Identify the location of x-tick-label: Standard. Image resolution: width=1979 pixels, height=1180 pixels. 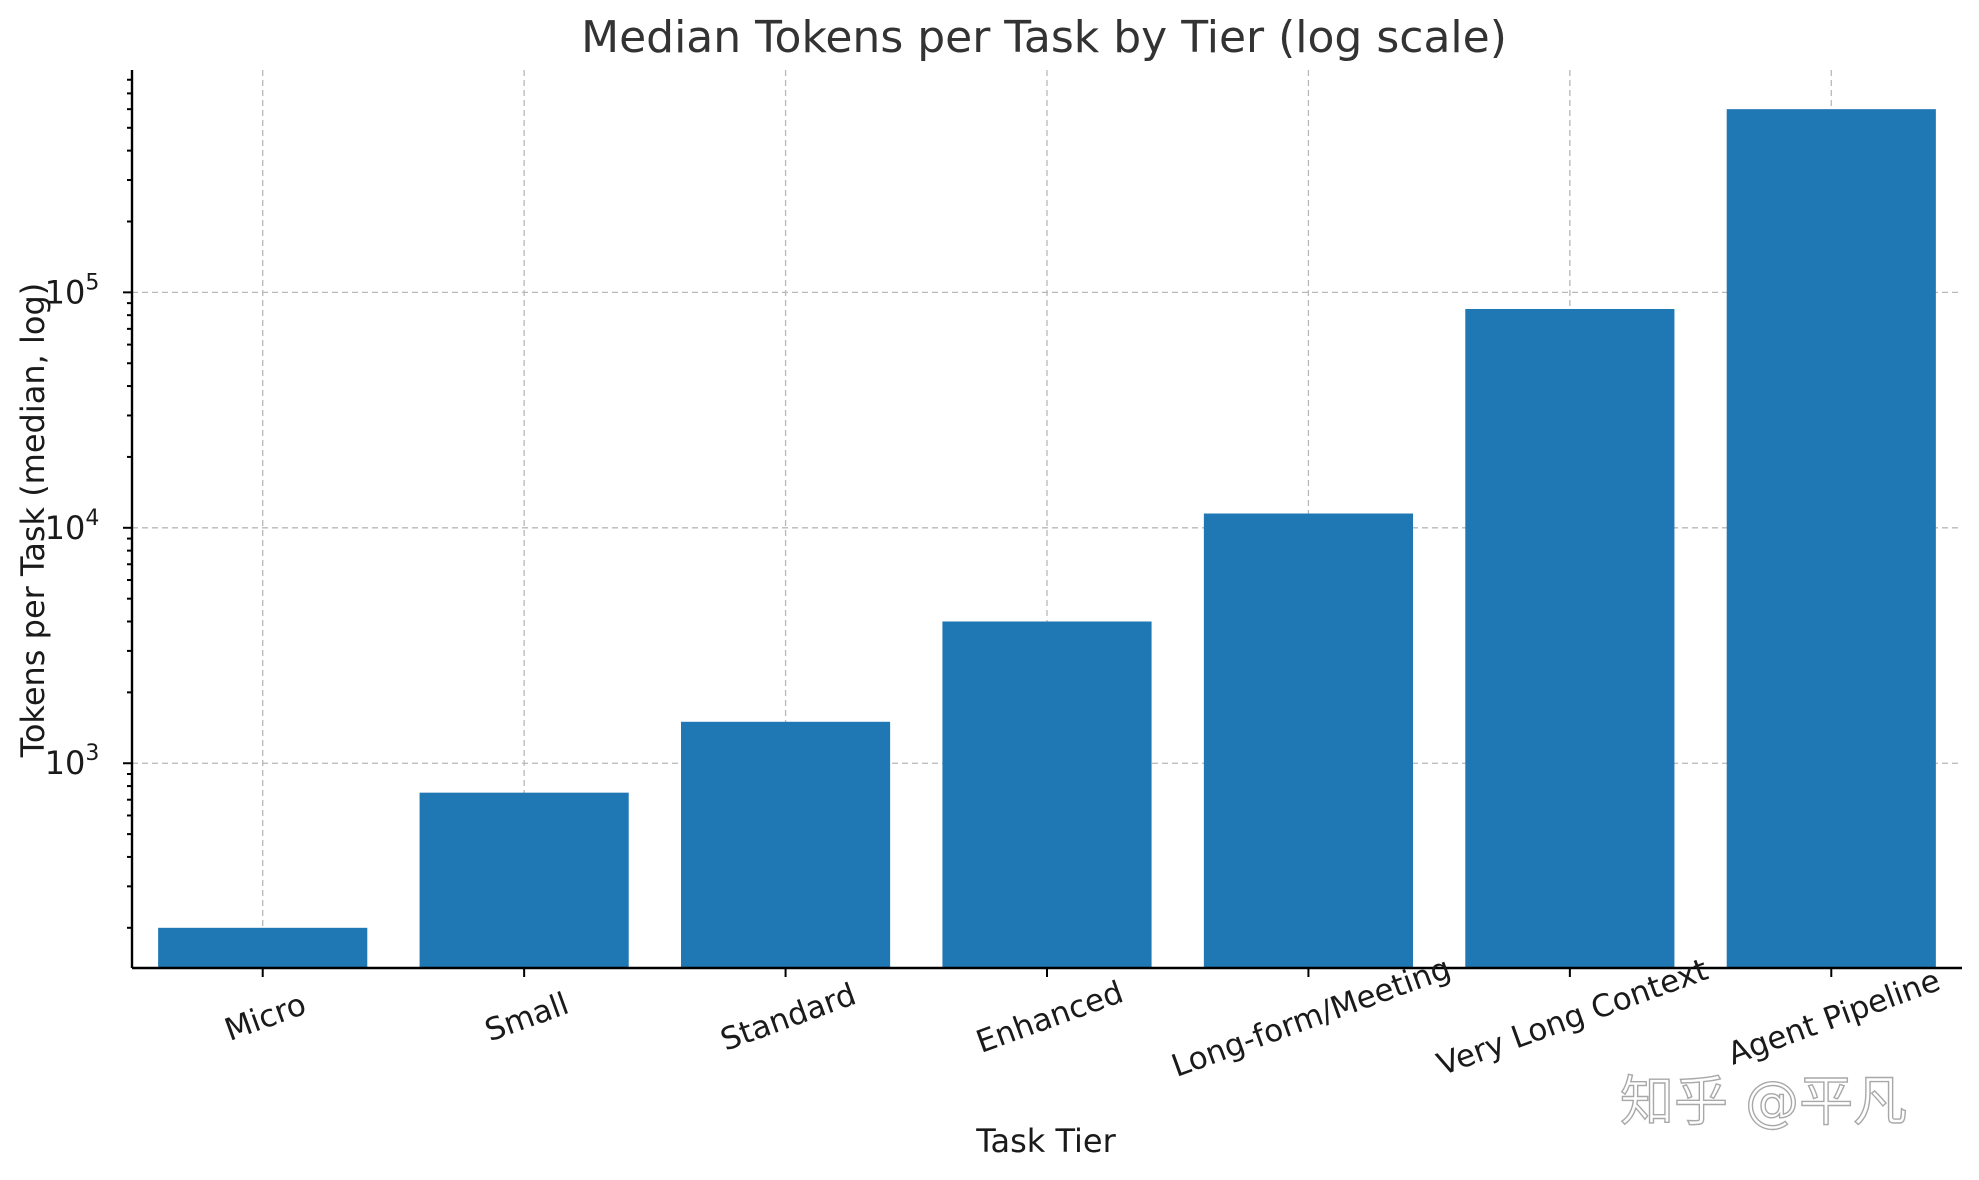
(788, 1017).